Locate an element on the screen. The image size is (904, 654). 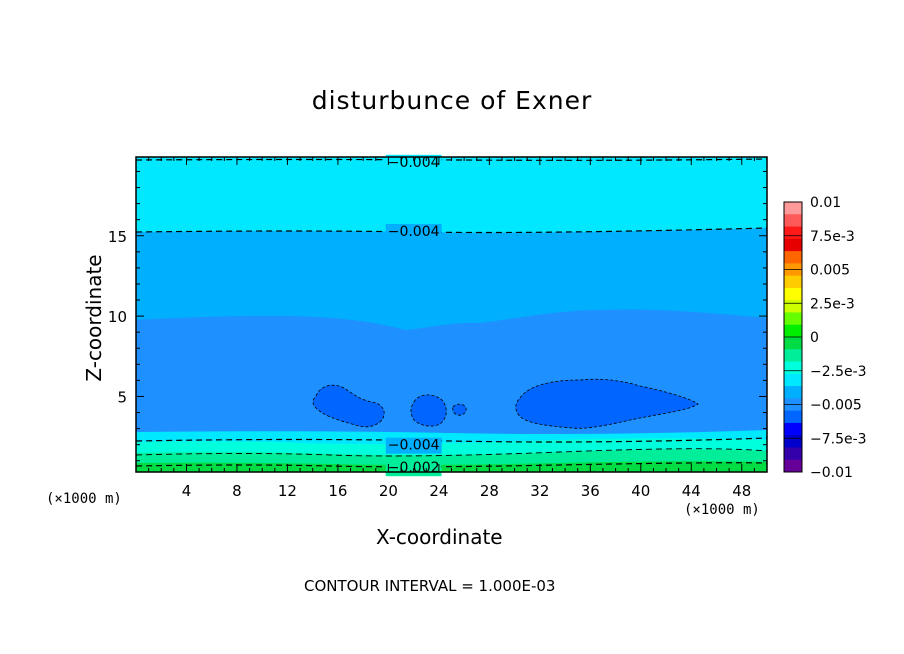
x-tick-label: 36 is located at coordinates (590, 491).